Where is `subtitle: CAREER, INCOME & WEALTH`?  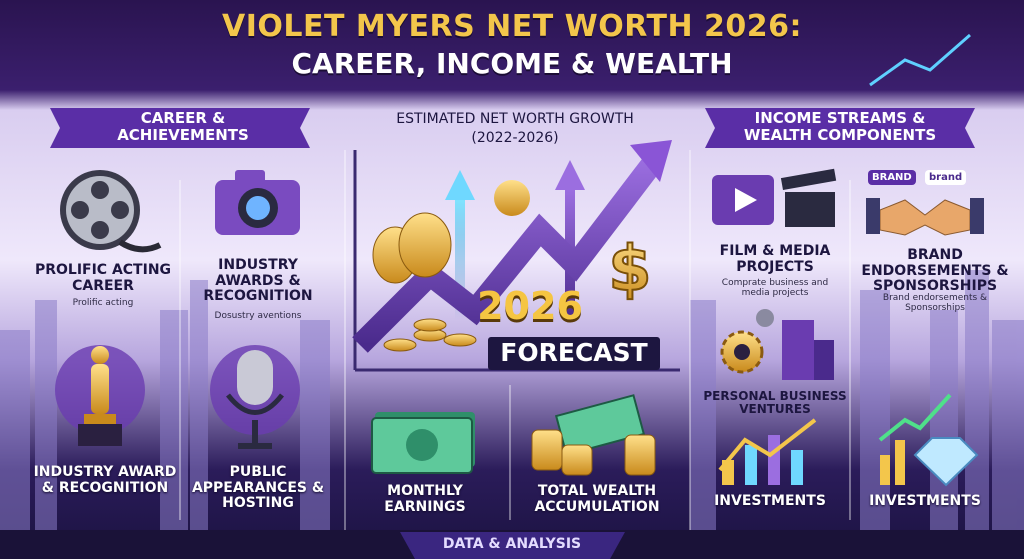 subtitle: CAREER, INCOME & WEALTH is located at coordinates (512, 63).